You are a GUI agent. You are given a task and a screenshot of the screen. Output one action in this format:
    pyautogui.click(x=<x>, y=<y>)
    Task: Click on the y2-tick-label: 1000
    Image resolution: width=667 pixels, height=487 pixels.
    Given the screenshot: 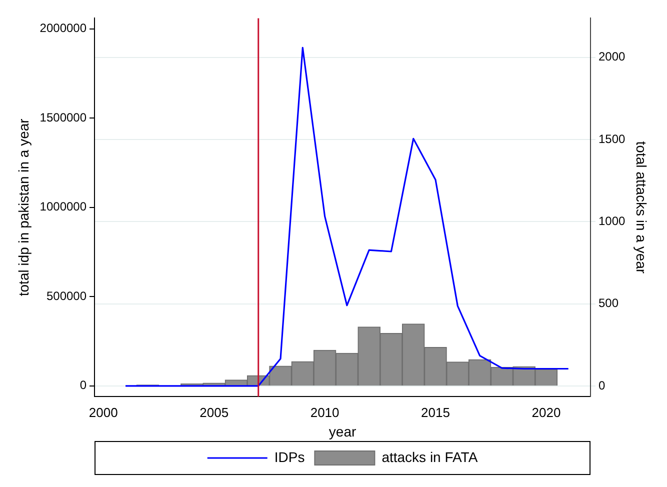 What is the action you would take?
    pyautogui.click(x=612, y=221)
    